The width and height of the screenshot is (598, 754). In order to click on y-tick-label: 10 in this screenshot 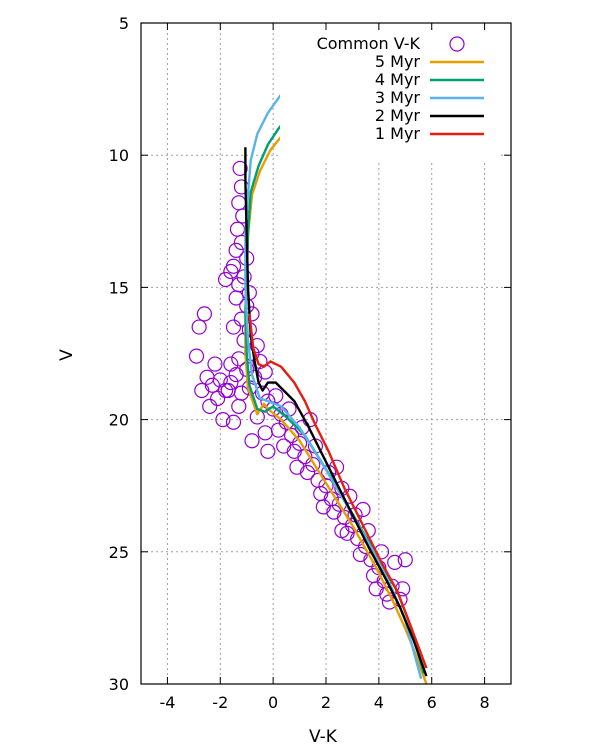, I will do `click(119, 155)`.